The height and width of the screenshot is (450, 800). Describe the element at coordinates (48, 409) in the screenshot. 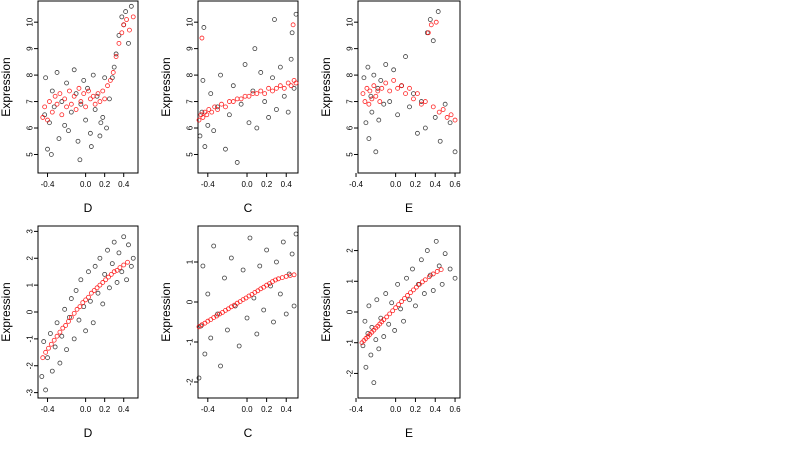

I see `x-tick-label: -0.4` at that location.